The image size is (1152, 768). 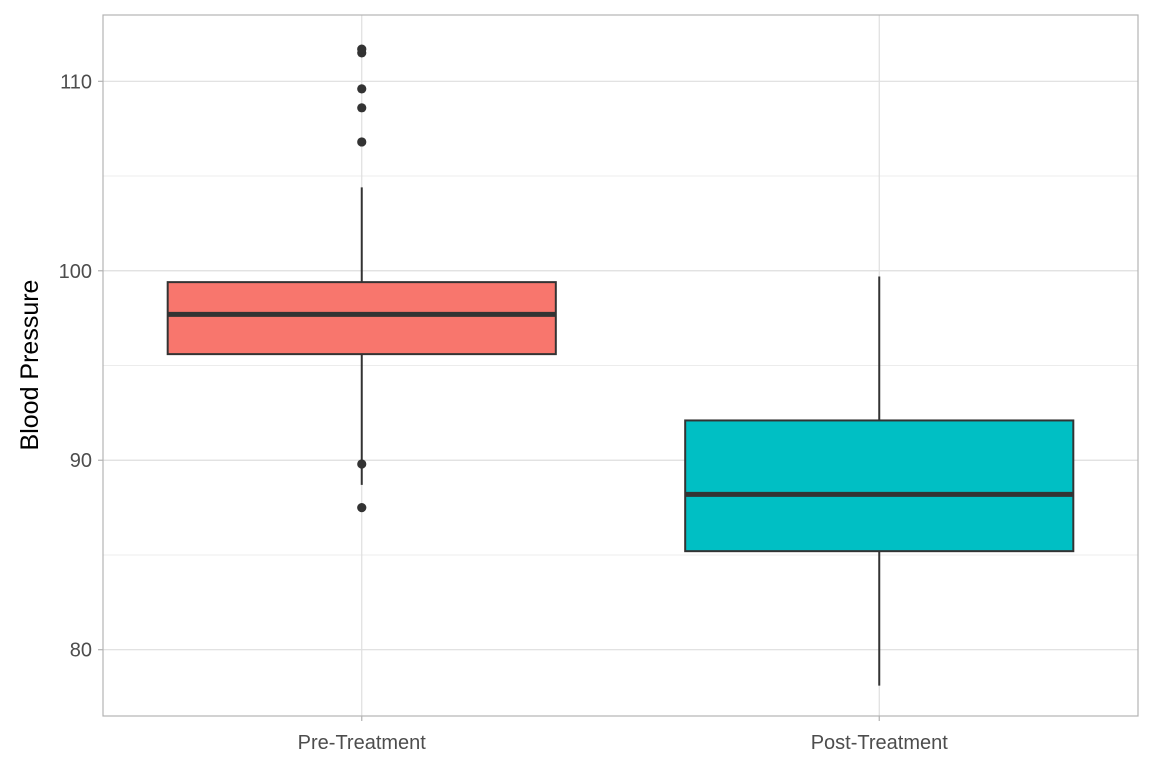 What do you see at coordinates (81, 651) in the screenshot?
I see `y-tick-label: 80` at bounding box center [81, 651].